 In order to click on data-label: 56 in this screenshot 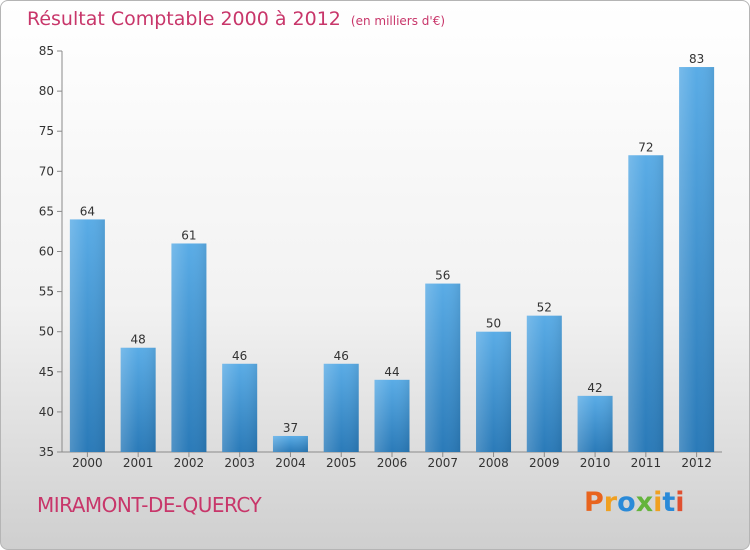, I will do `click(442, 276)`.